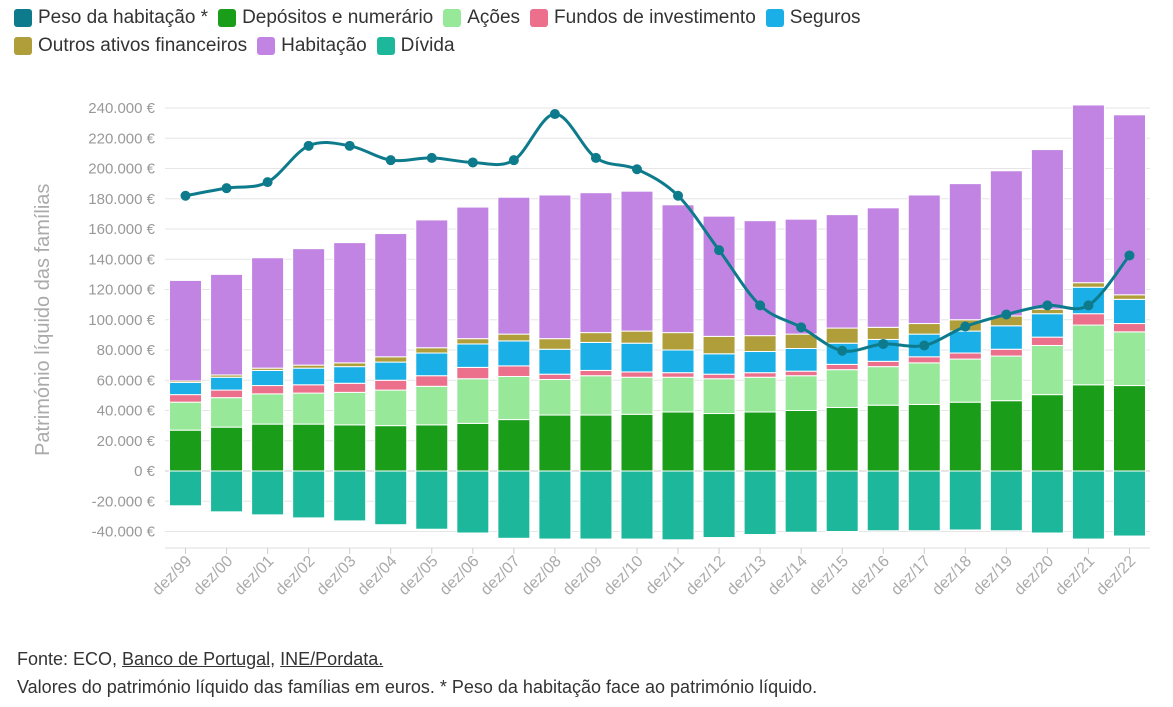  I want to click on x-tick-label: dez/03, so click(337, 576).